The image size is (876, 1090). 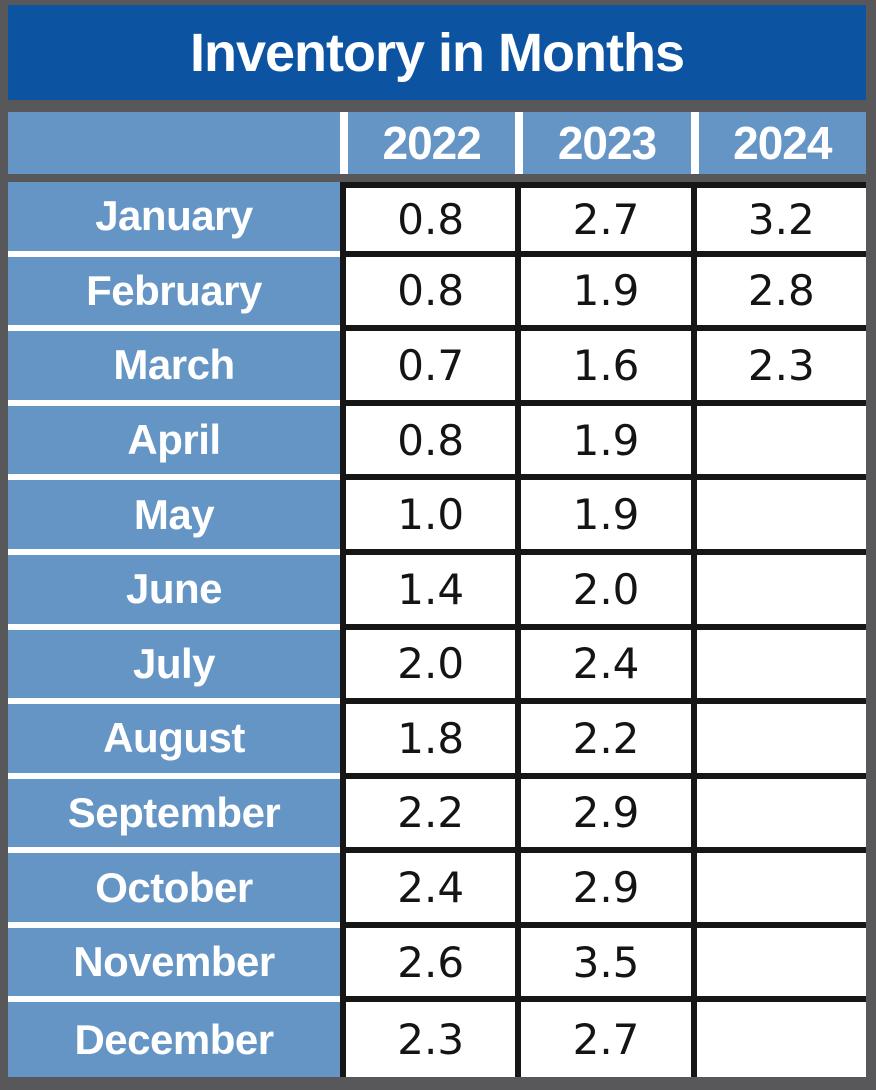 What do you see at coordinates (778, 219) in the screenshot?
I see `value-cell: 3.2` at bounding box center [778, 219].